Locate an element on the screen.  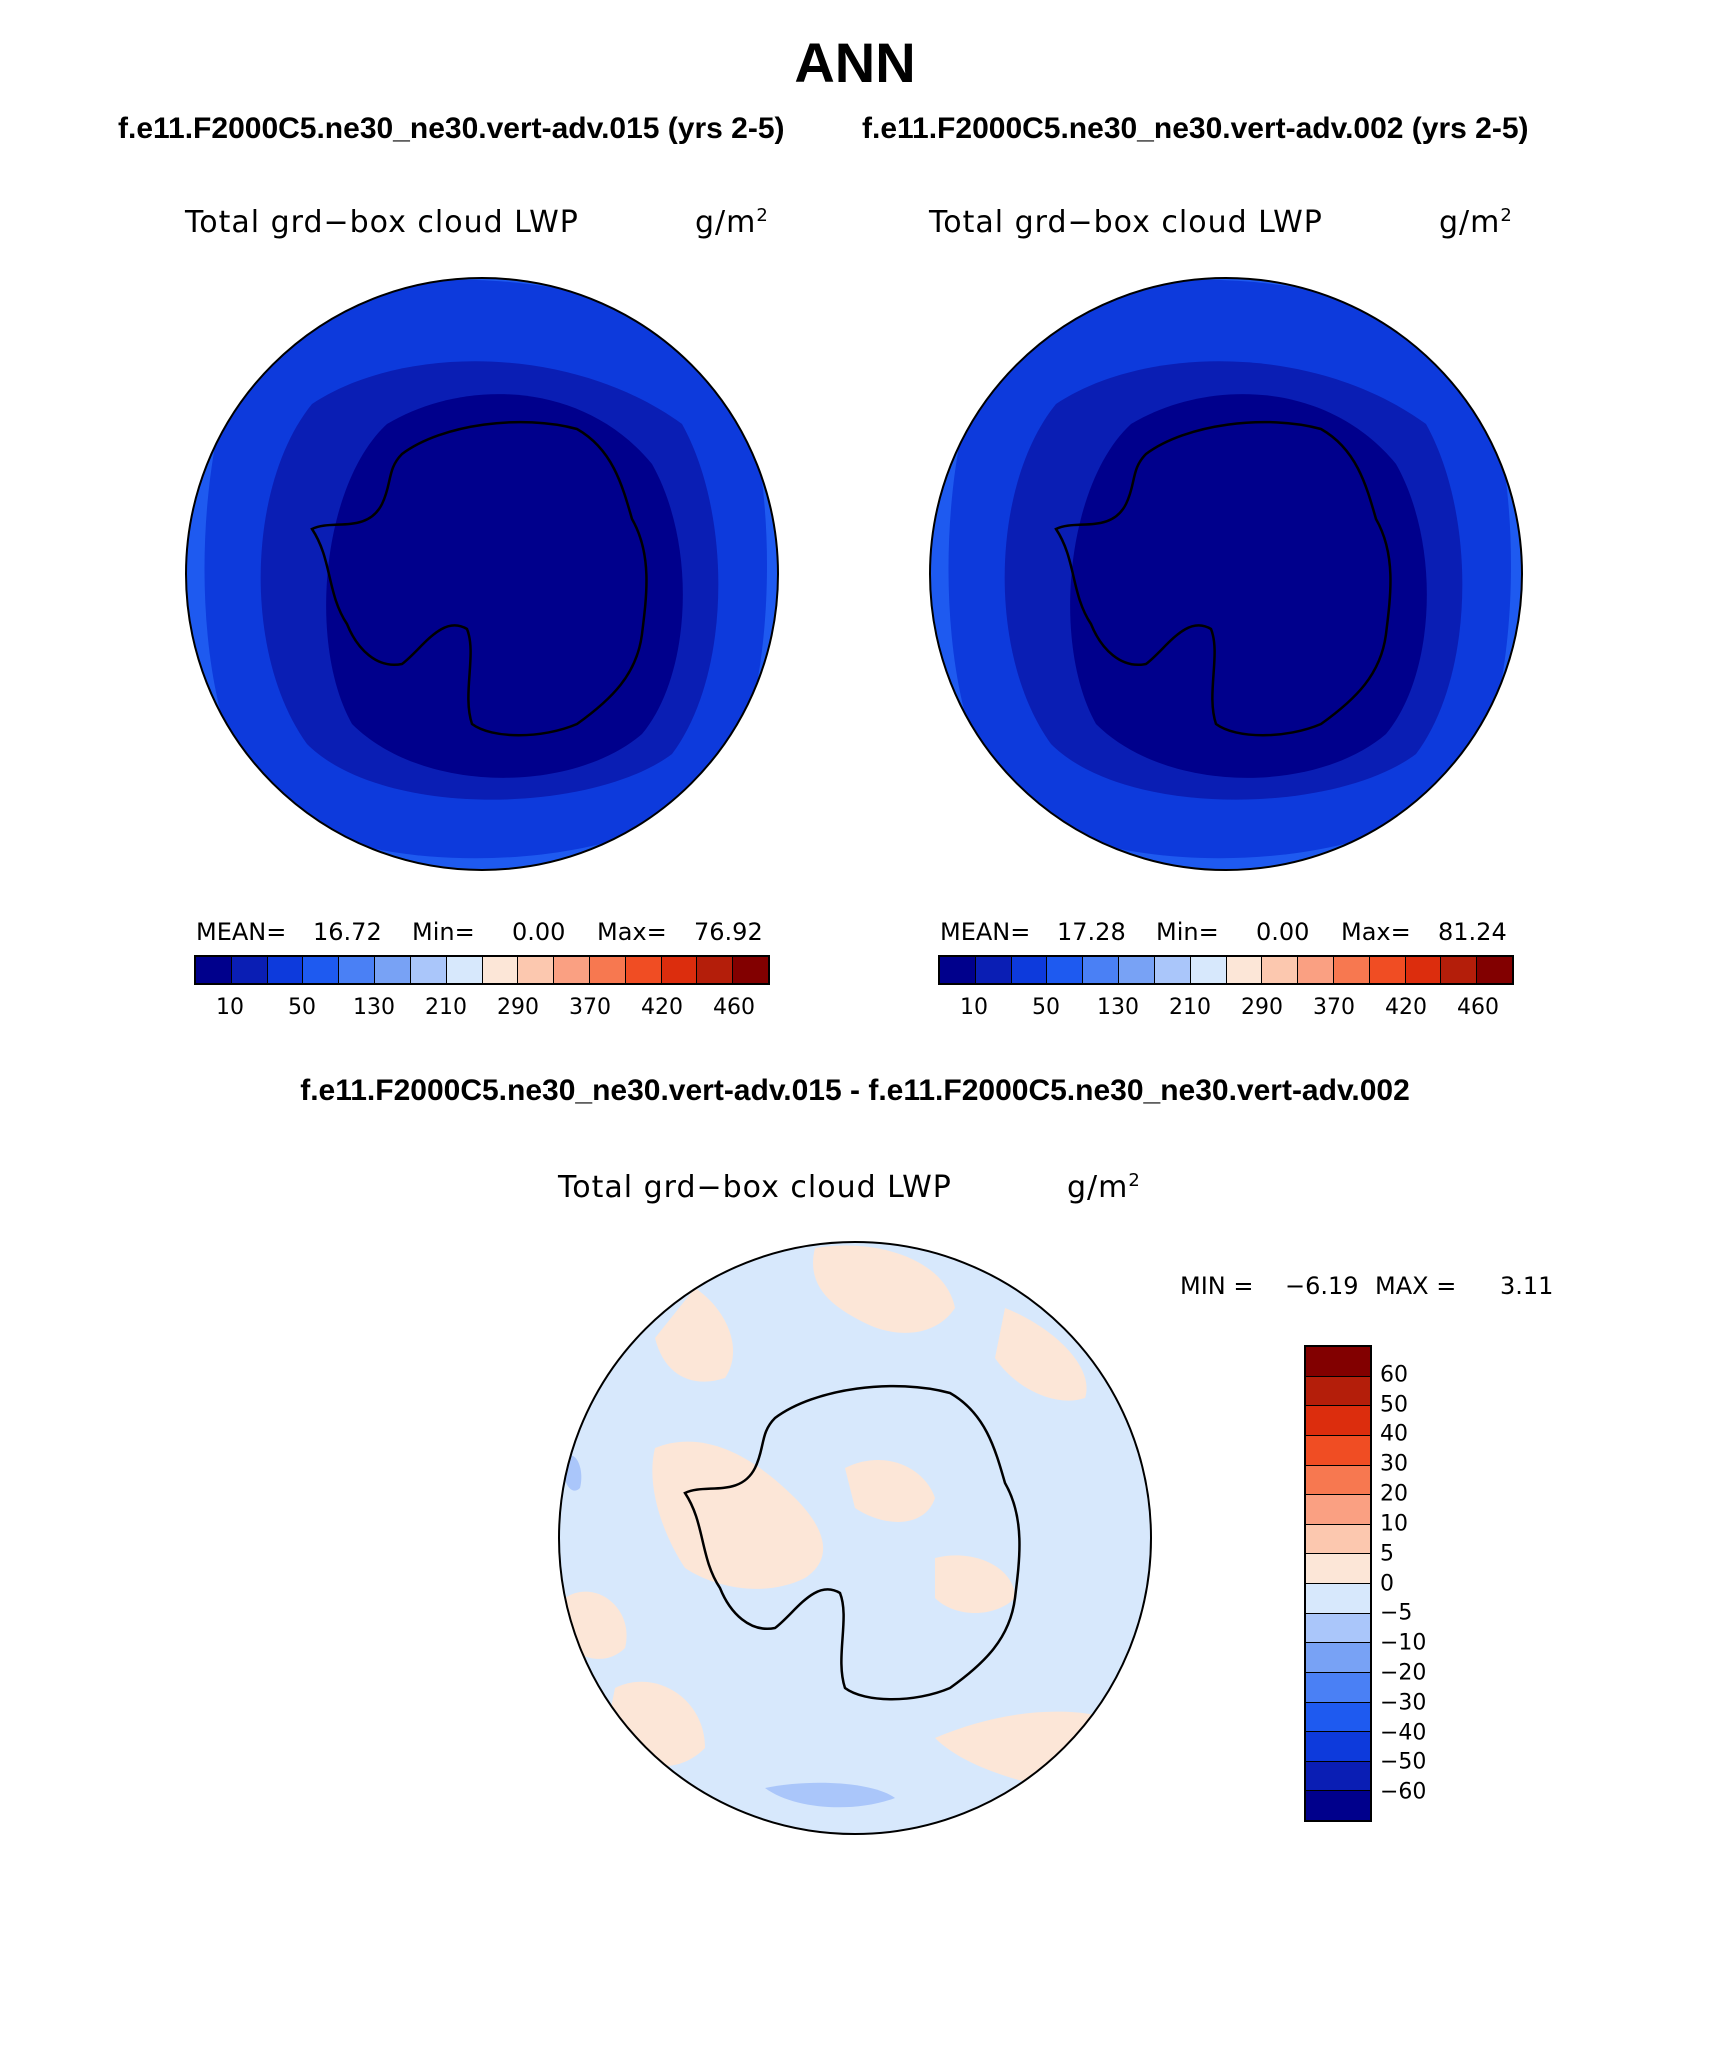
colorbar-tick-label: −40 is located at coordinates (1403, 1733).